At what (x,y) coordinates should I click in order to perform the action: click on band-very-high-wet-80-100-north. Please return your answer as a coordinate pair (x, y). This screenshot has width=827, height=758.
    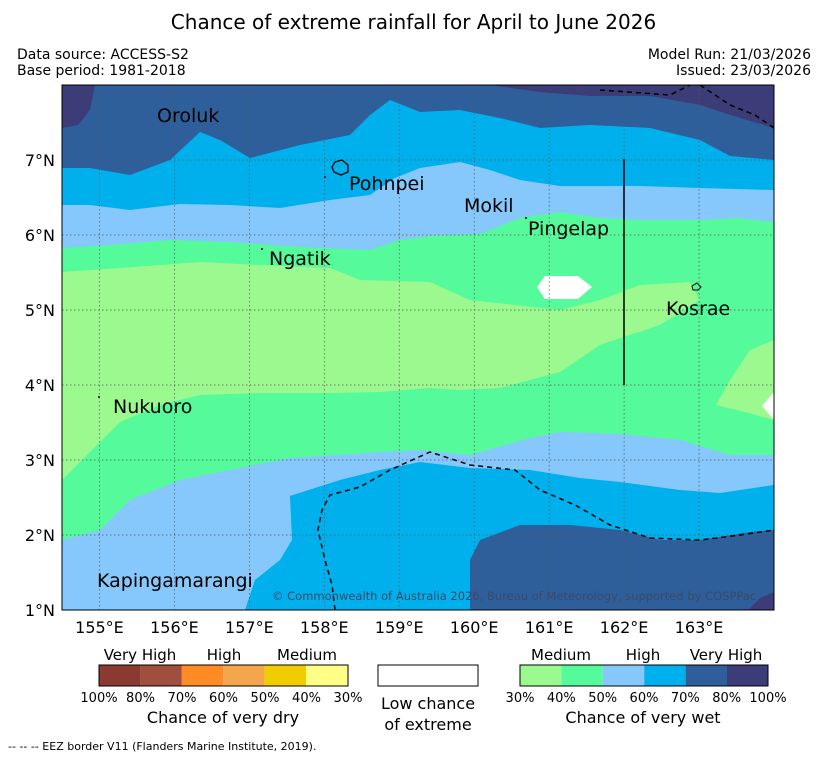
    Looking at the image, I should click on (632, 106).